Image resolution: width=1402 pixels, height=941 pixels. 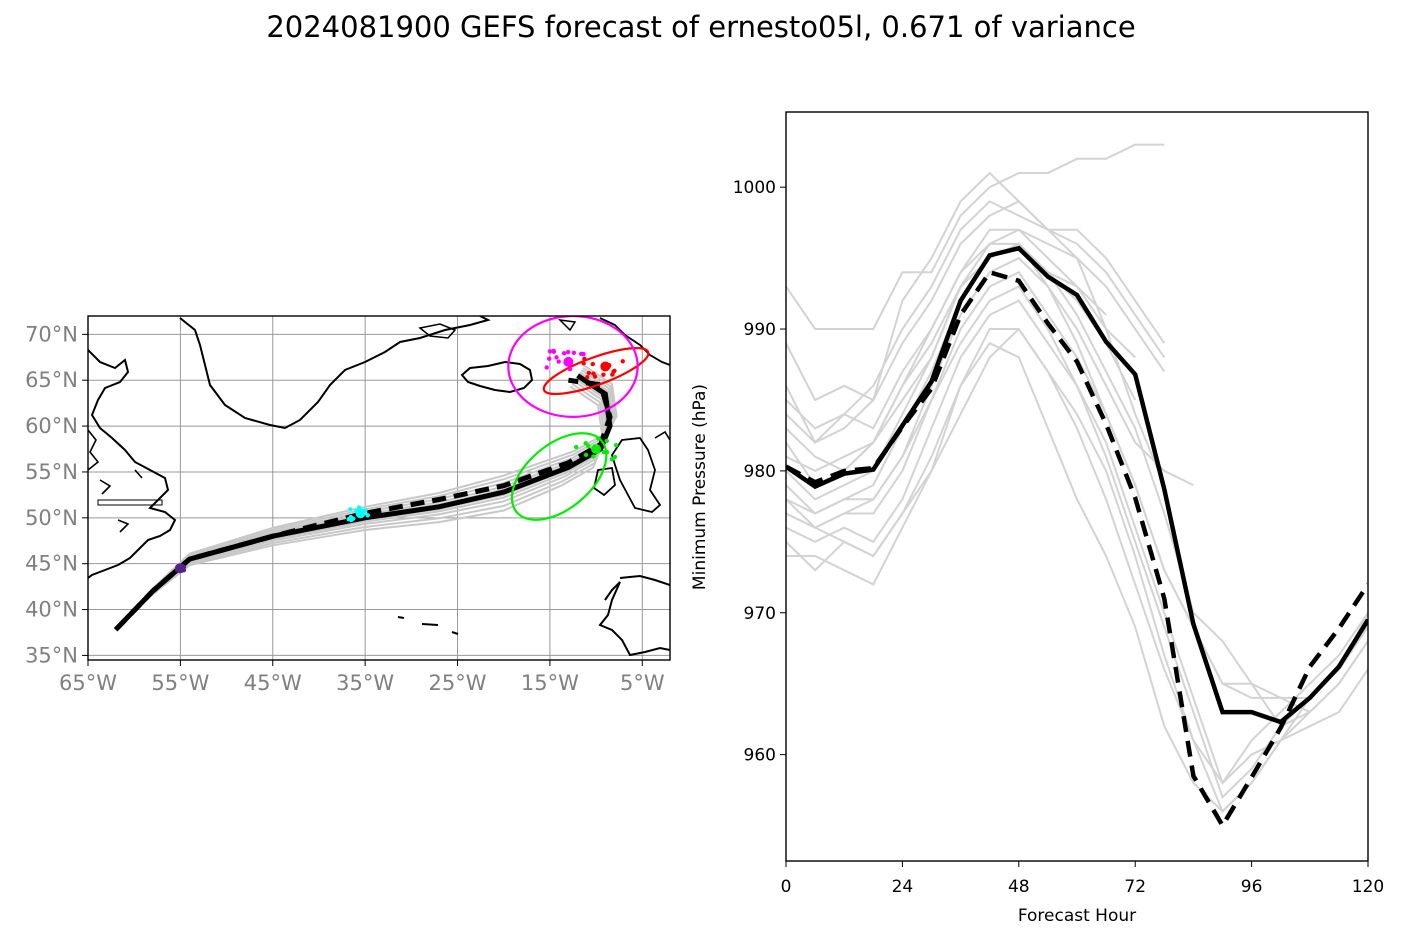 I want to click on coast-azores, so click(x=428, y=625).